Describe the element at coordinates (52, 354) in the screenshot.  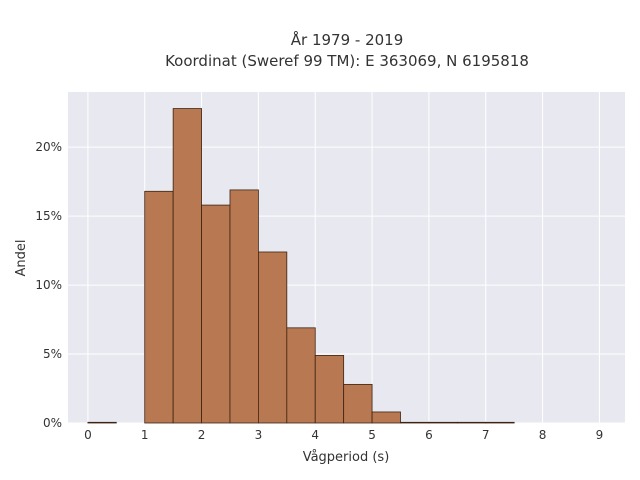
I see `y-tick-label: 5%` at that location.